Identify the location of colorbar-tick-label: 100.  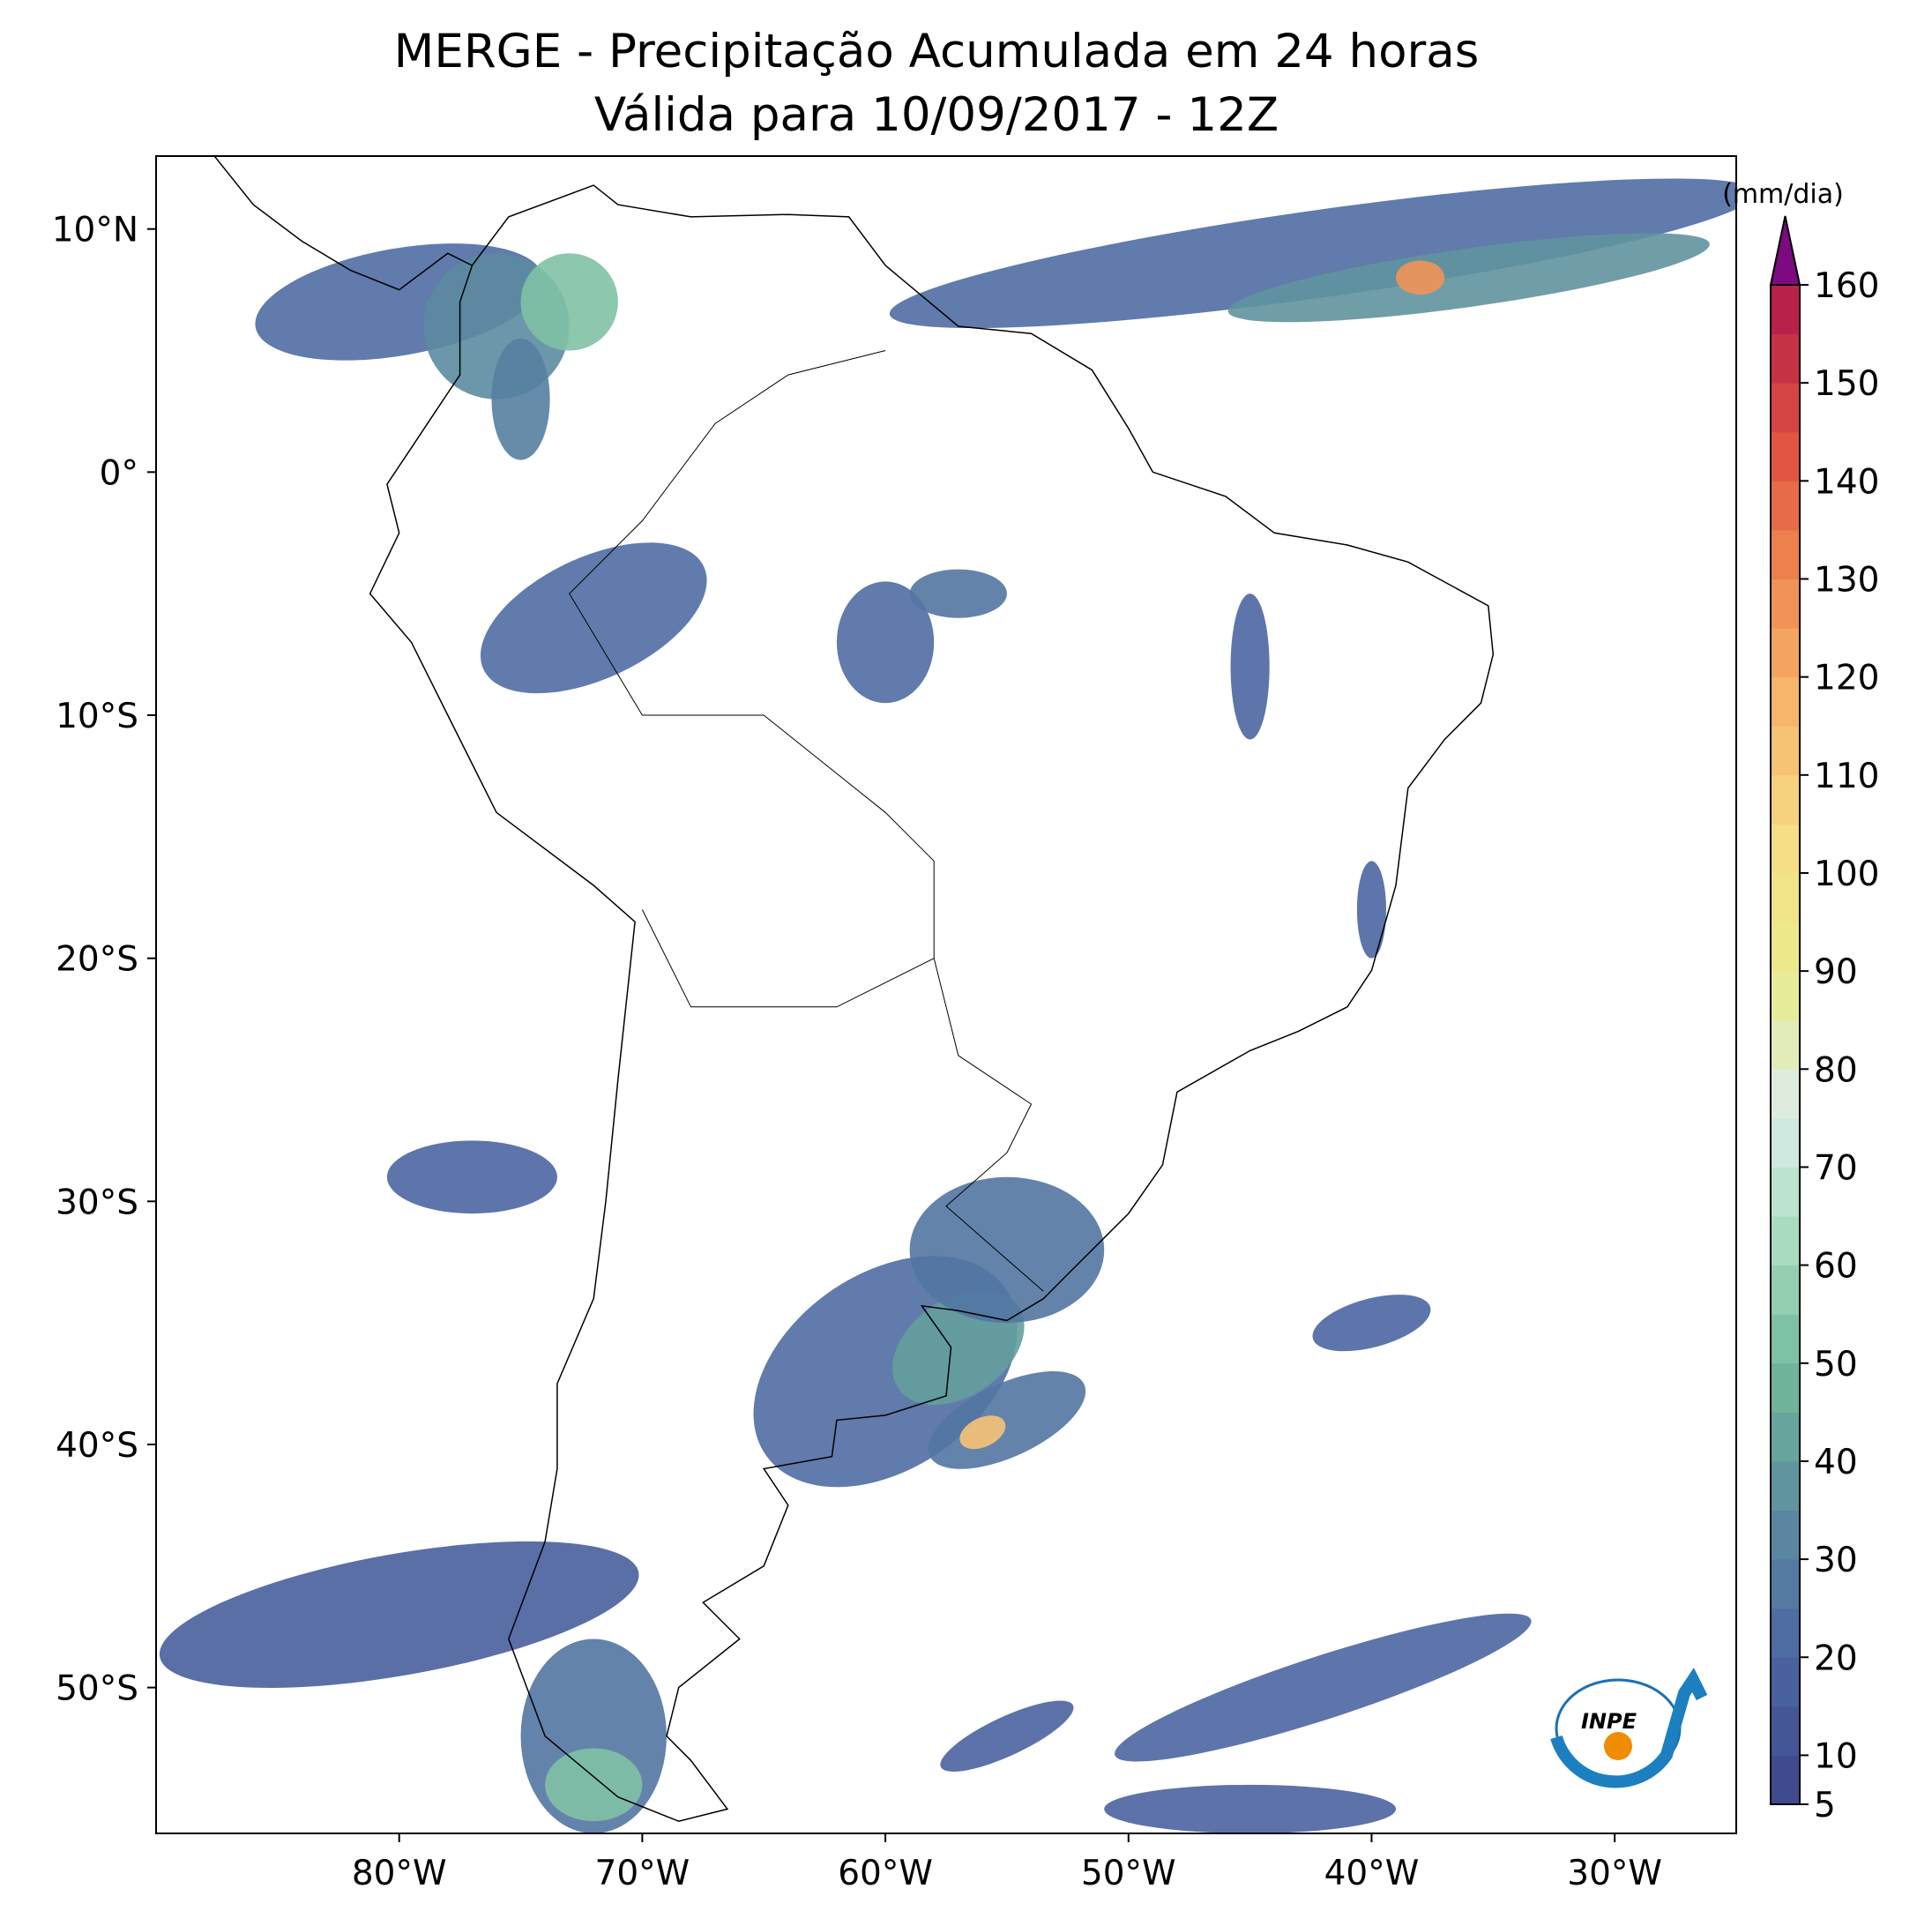
(1846, 875).